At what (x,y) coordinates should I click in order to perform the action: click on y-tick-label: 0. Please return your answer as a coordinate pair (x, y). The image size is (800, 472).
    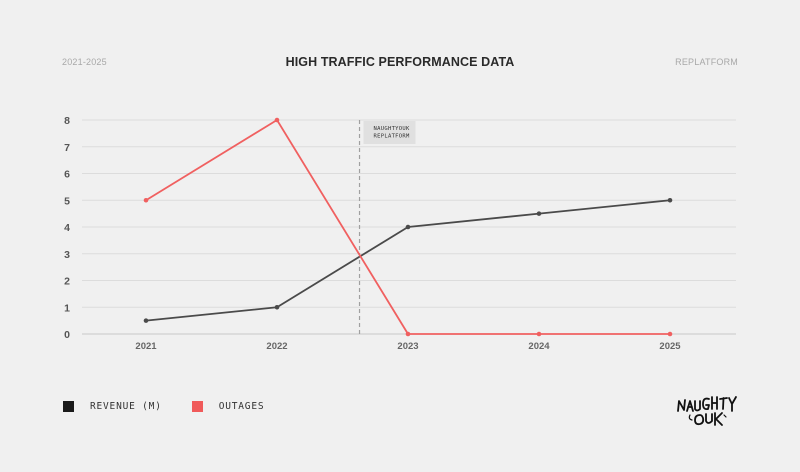
    Looking at the image, I should click on (67, 335).